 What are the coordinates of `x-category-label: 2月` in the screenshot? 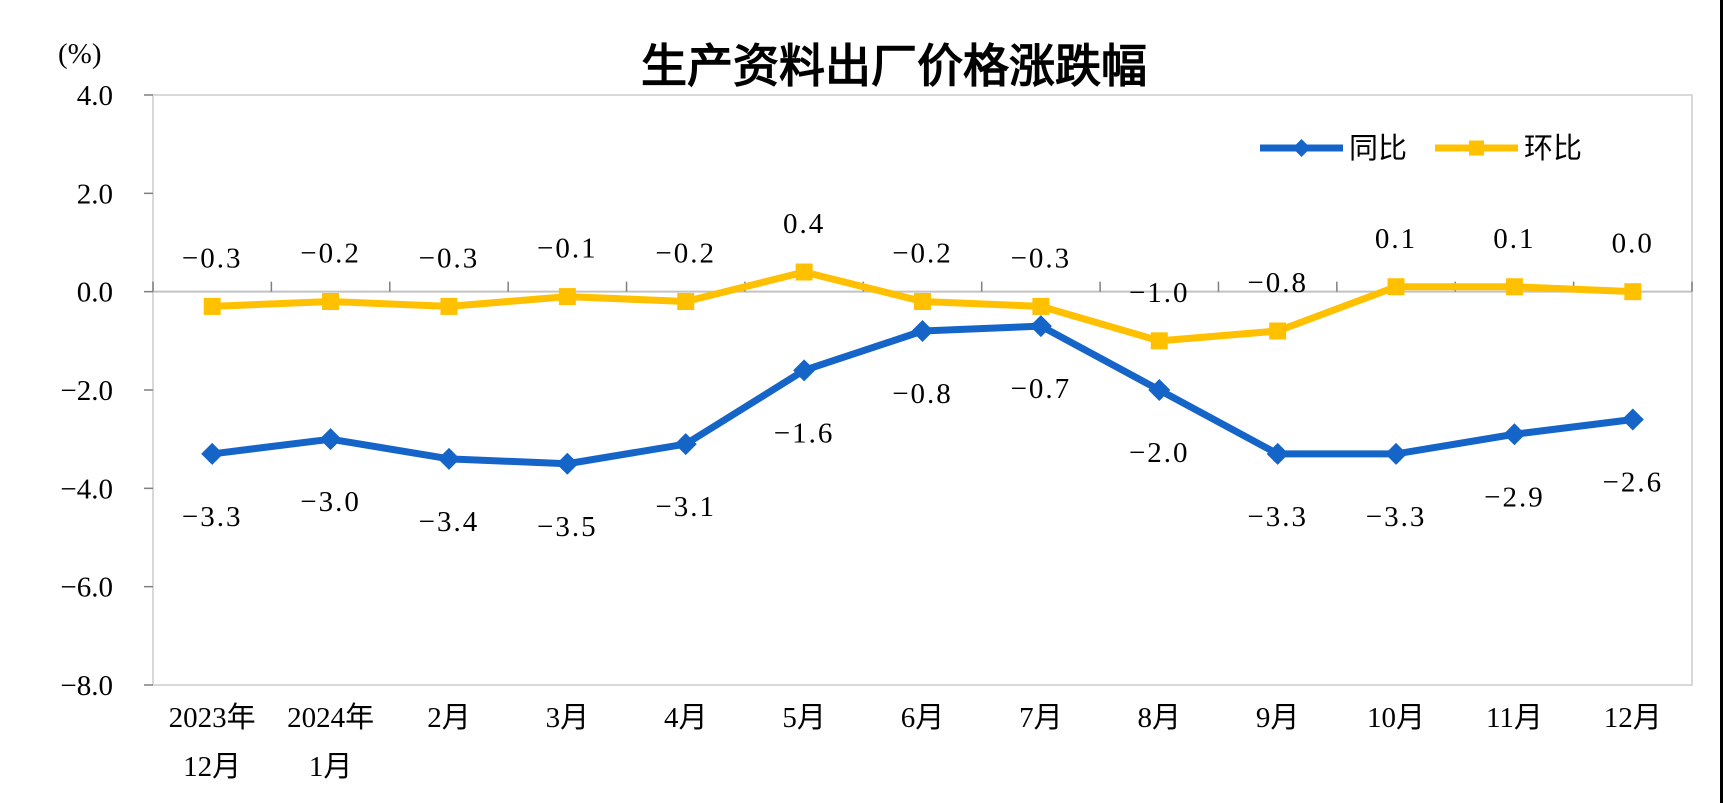 It's located at (449, 718).